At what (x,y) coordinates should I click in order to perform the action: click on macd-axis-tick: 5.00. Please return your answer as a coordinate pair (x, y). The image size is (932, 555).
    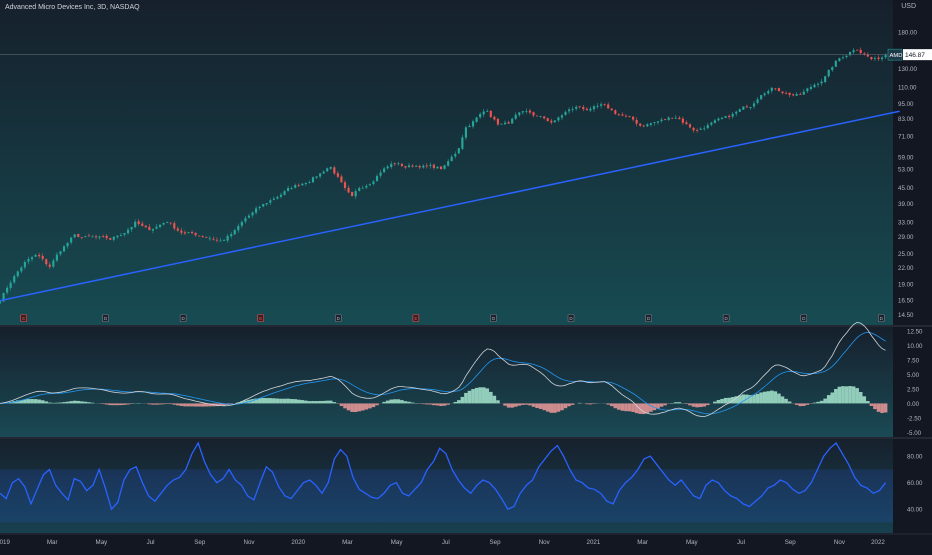
    Looking at the image, I should click on (913, 375).